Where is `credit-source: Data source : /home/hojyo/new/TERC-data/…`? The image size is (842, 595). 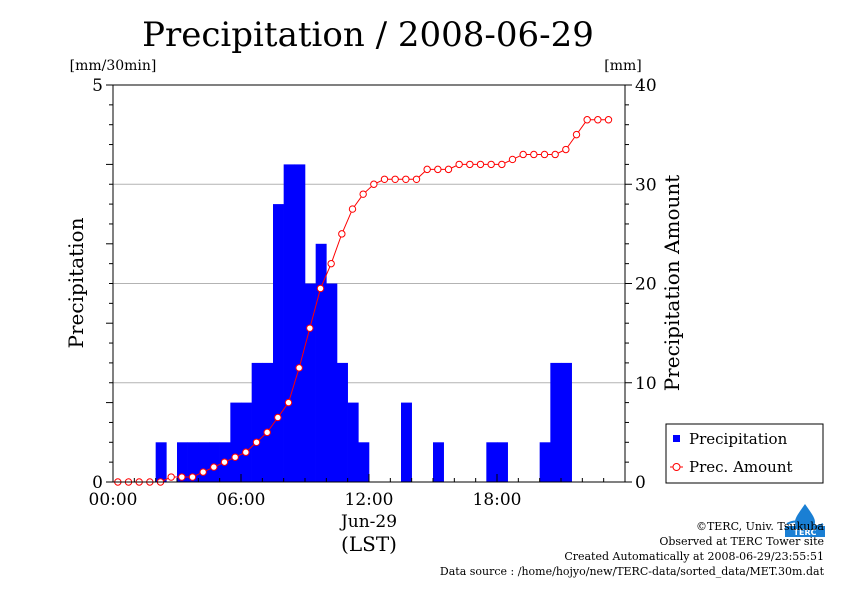
credit-source: Data source : /home/hojyo/new/TERC-data/… is located at coordinates (631, 571).